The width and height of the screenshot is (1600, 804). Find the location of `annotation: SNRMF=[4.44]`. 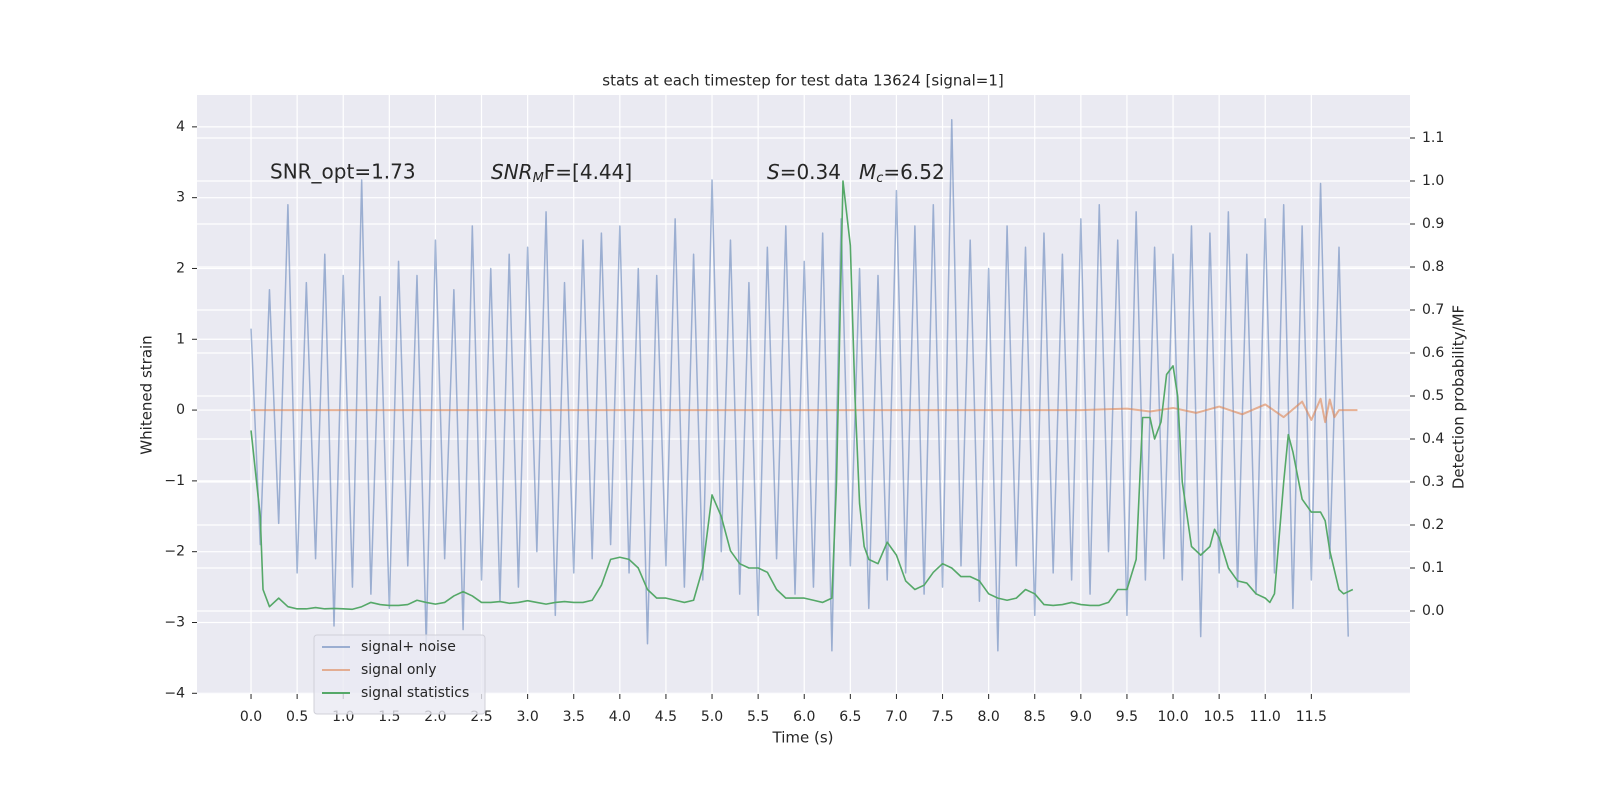

annotation: SNRMF=[4.44] is located at coordinates (561, 173).